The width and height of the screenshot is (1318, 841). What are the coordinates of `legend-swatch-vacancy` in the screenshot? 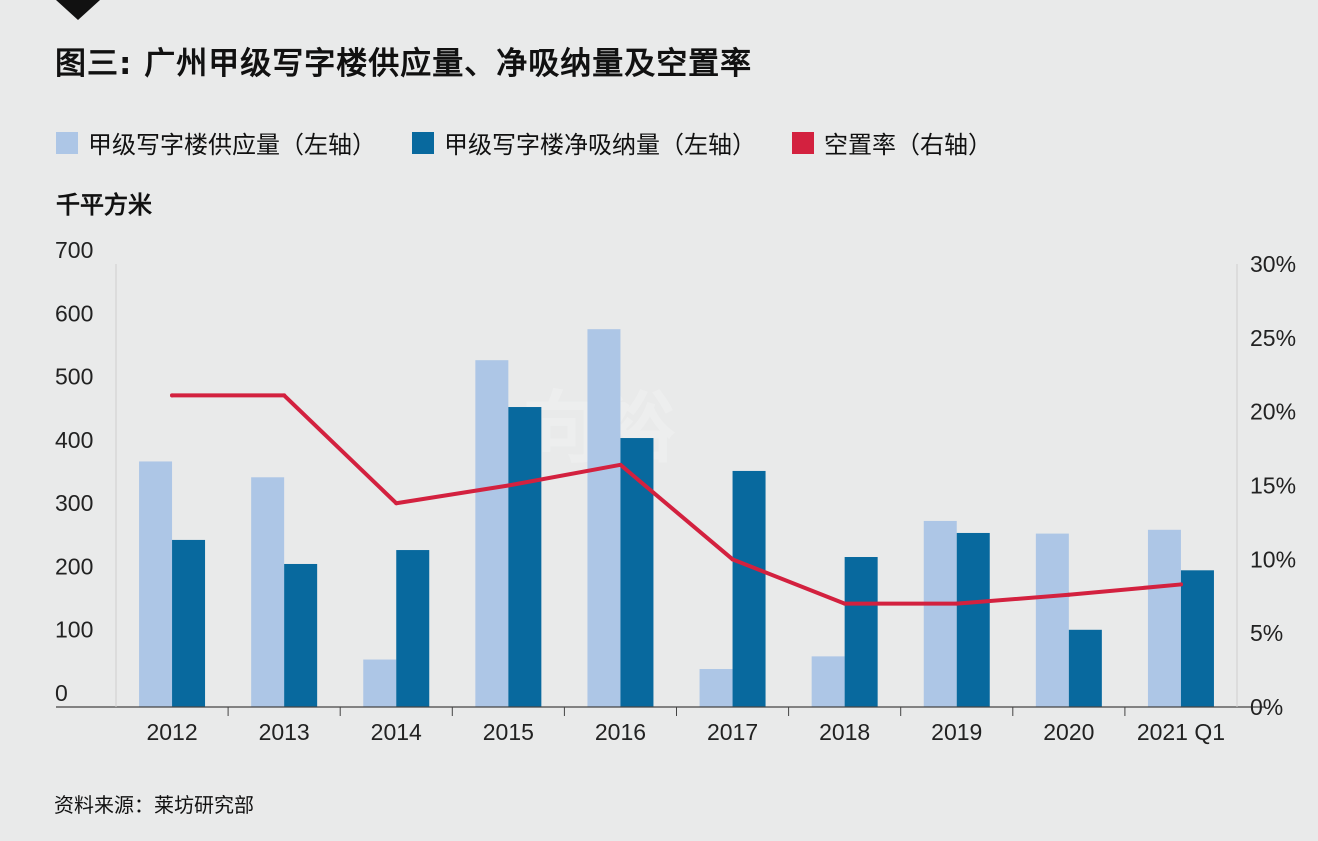 It's located at (803, 142).